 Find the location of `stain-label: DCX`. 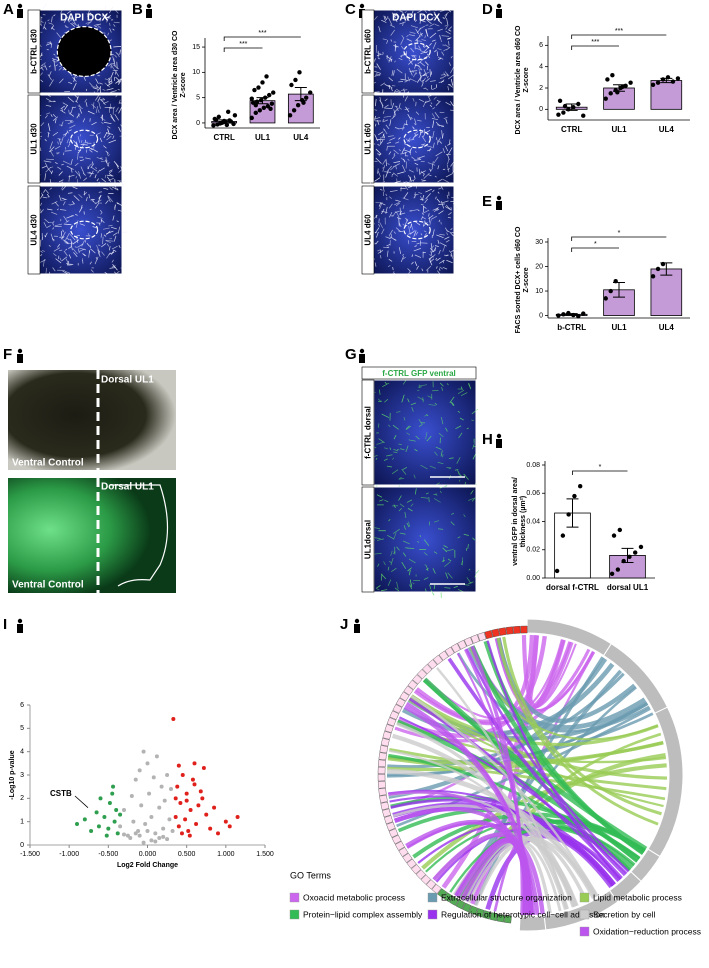

stain-label: DCX is located at coordinates (429, 18).